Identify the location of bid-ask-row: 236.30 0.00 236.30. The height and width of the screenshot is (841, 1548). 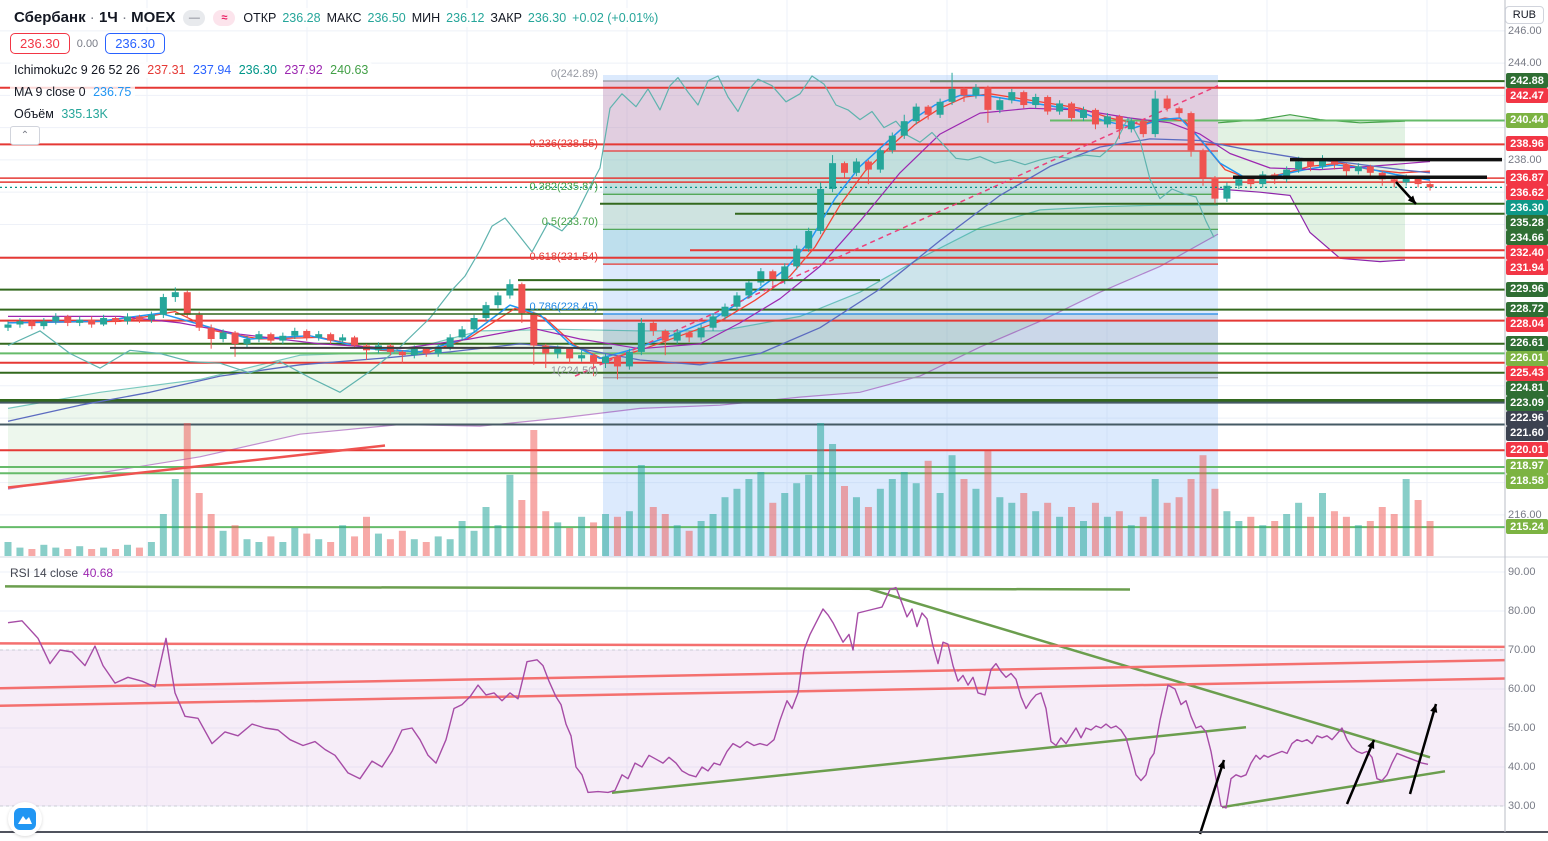
(87, 43).